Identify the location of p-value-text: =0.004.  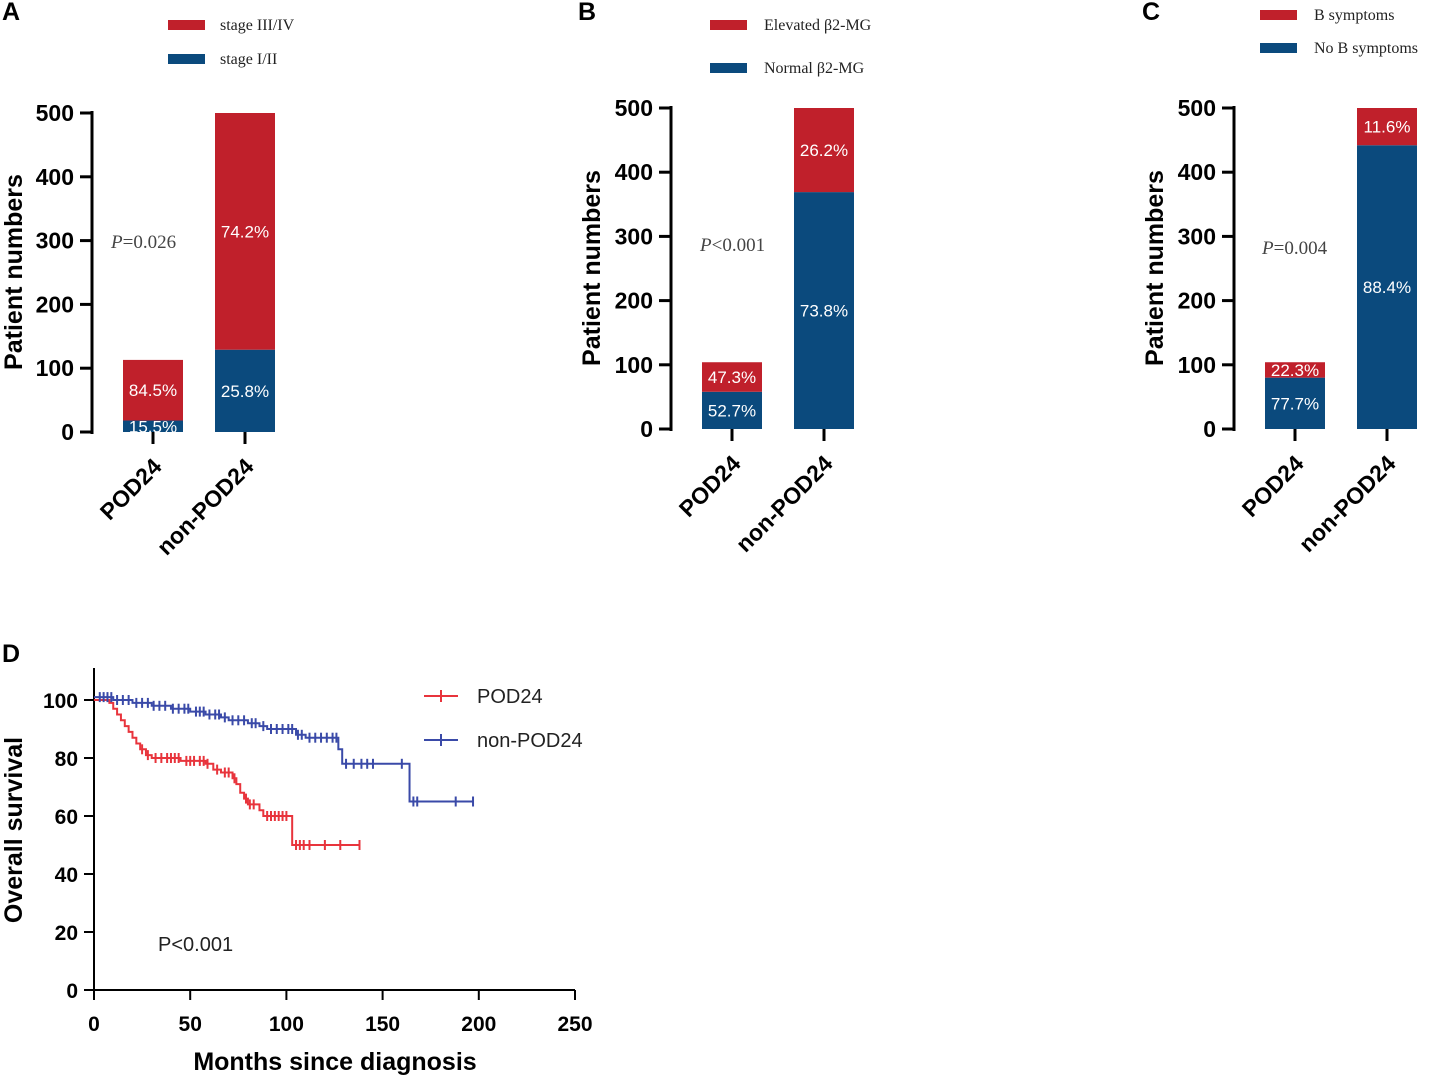
(1301, 248).